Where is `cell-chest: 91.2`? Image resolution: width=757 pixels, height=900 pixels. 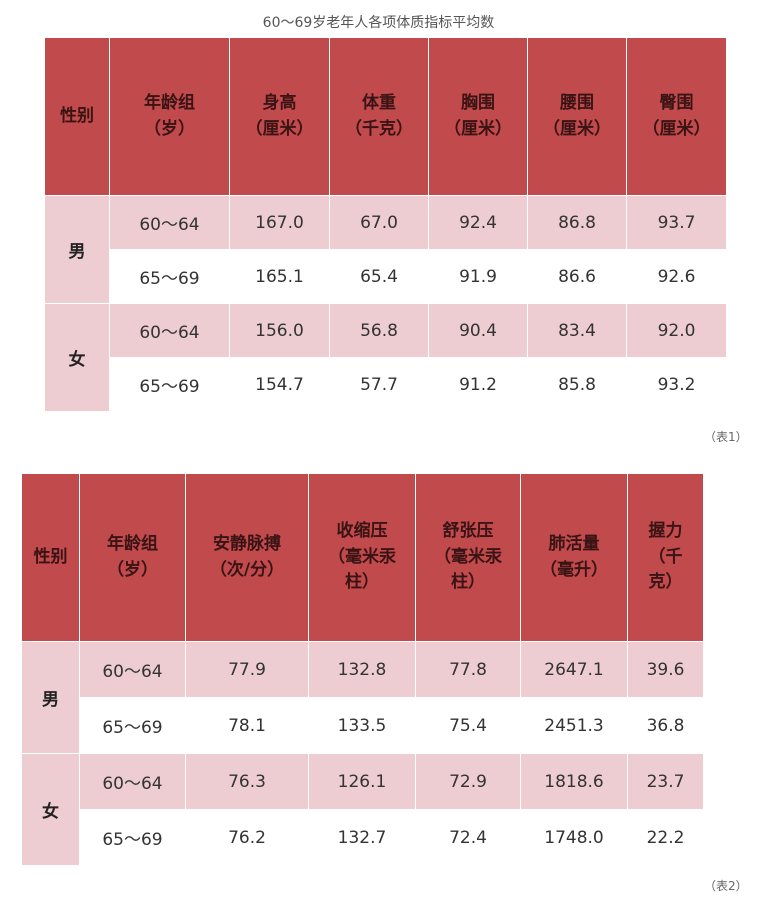 cell-chest: 91.2 is located at coordinates (478, 384).